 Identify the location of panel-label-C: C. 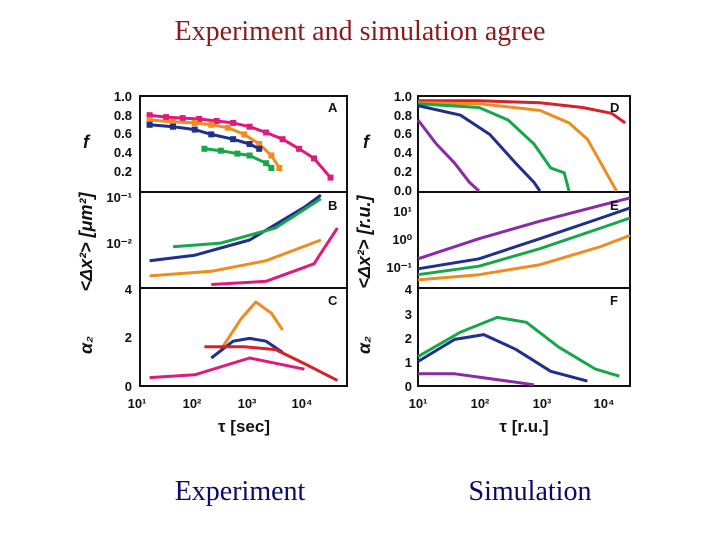
(333, 300).